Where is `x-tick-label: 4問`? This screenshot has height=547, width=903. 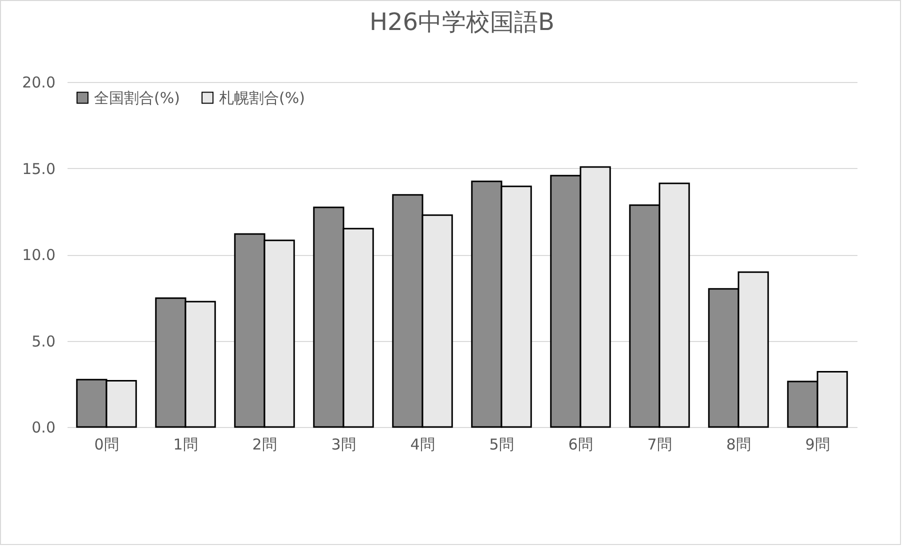
x-tick-label: 4問 is located at coordinates (422, 445).